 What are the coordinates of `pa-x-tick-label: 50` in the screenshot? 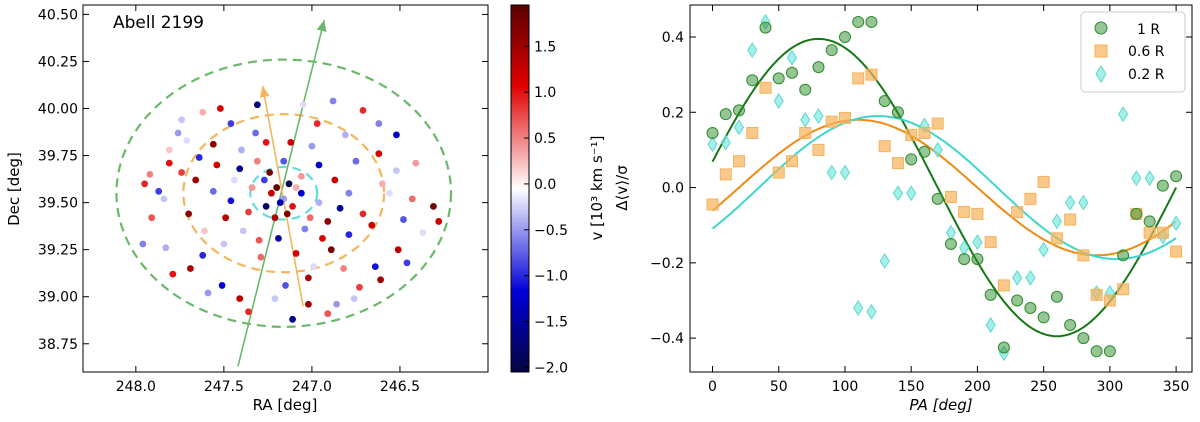 It's located at (779, 387).